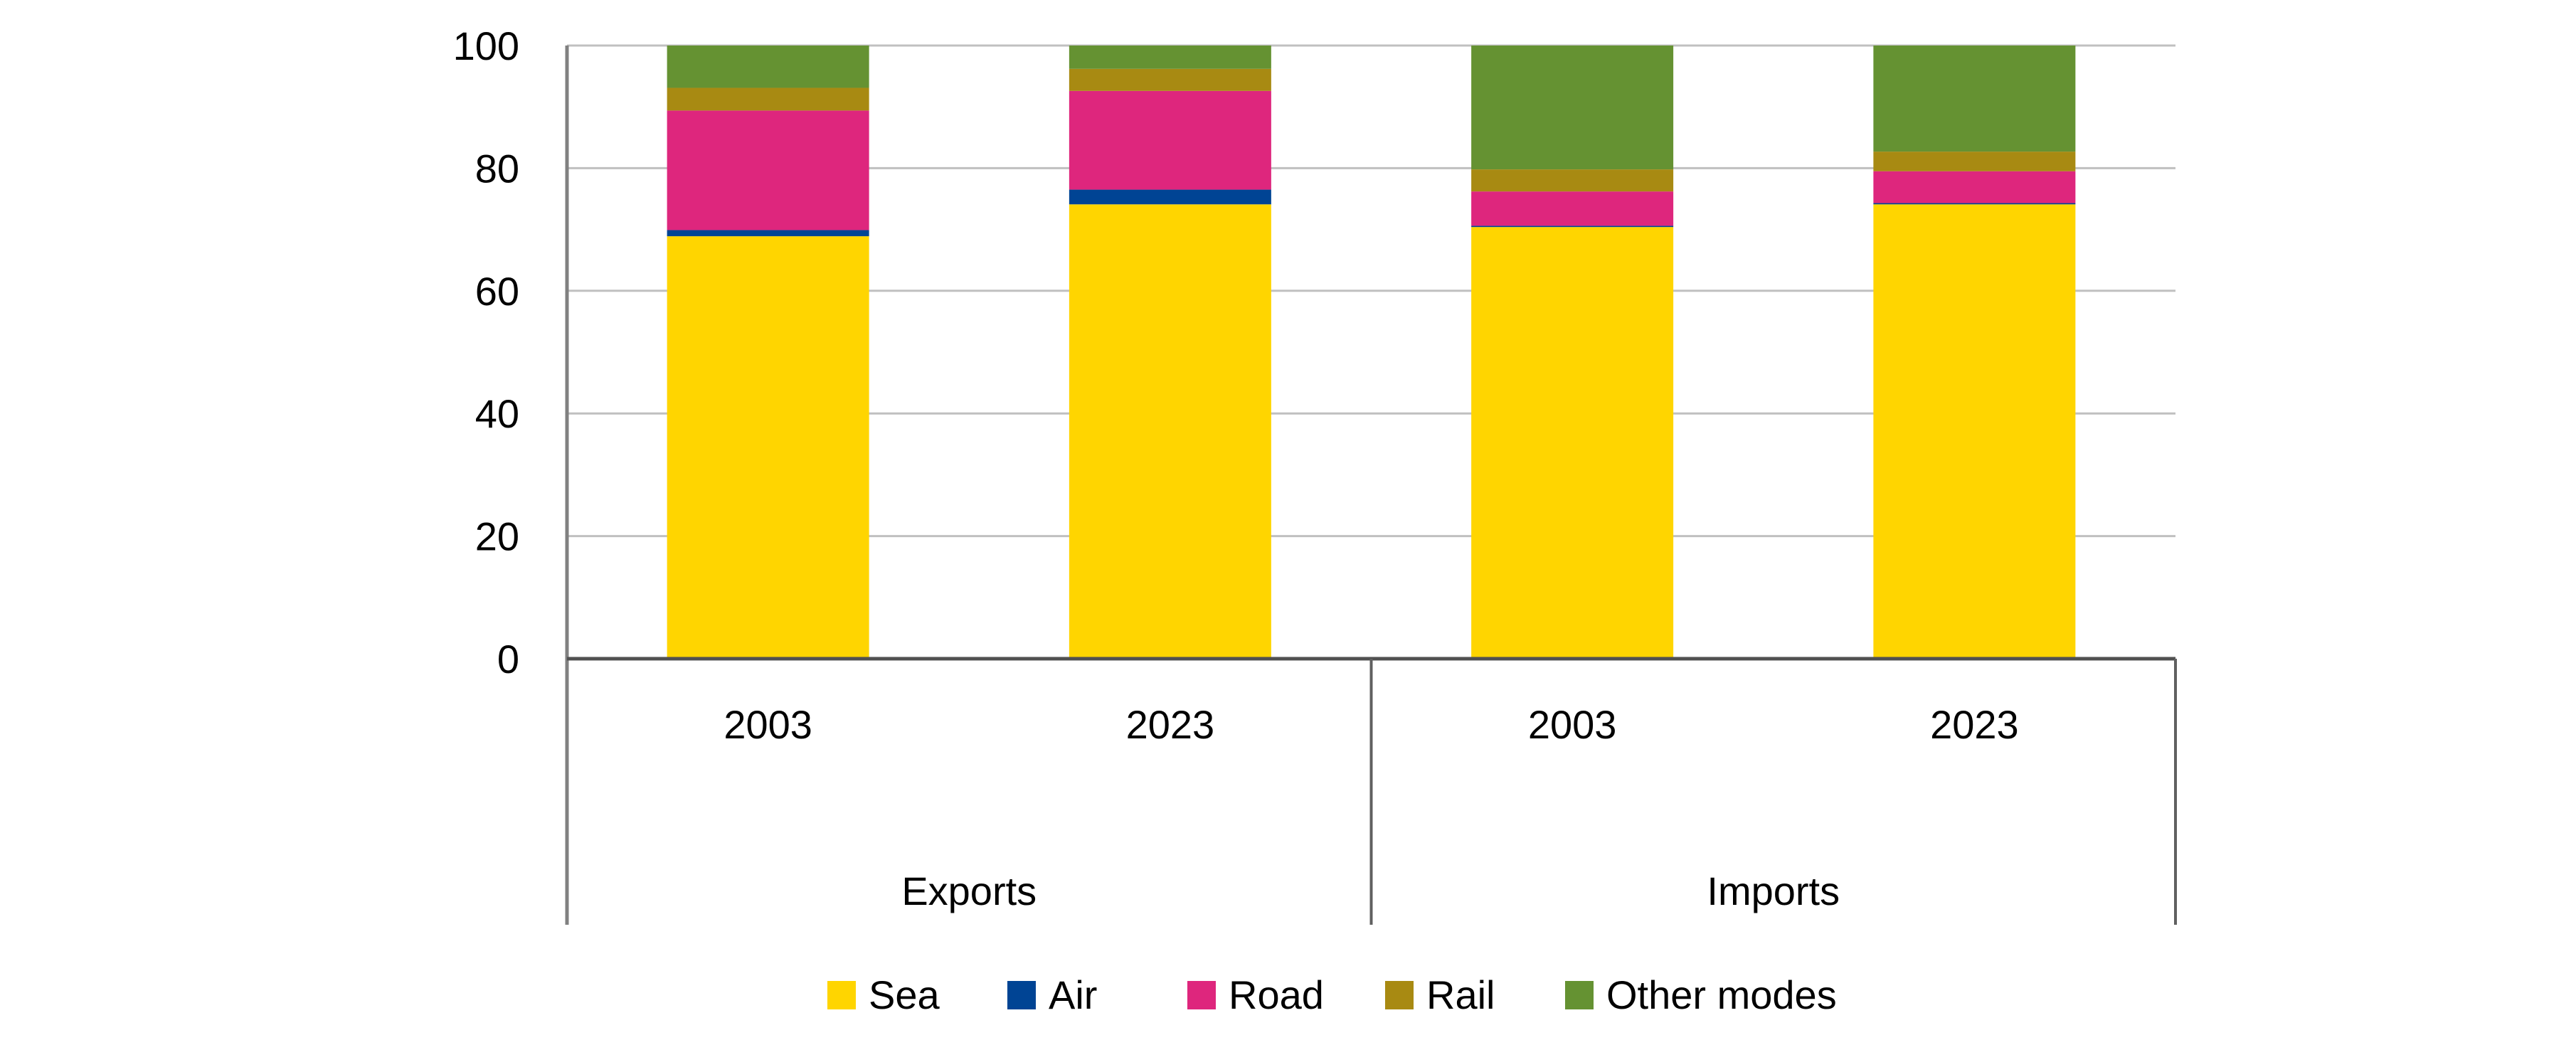 The width and height of the screenshot is (2576, 1040). What do you see at coordinates (508, 659) in the screenshot?
I see `y-tick-label: 0` at bounding box center [508, 659].